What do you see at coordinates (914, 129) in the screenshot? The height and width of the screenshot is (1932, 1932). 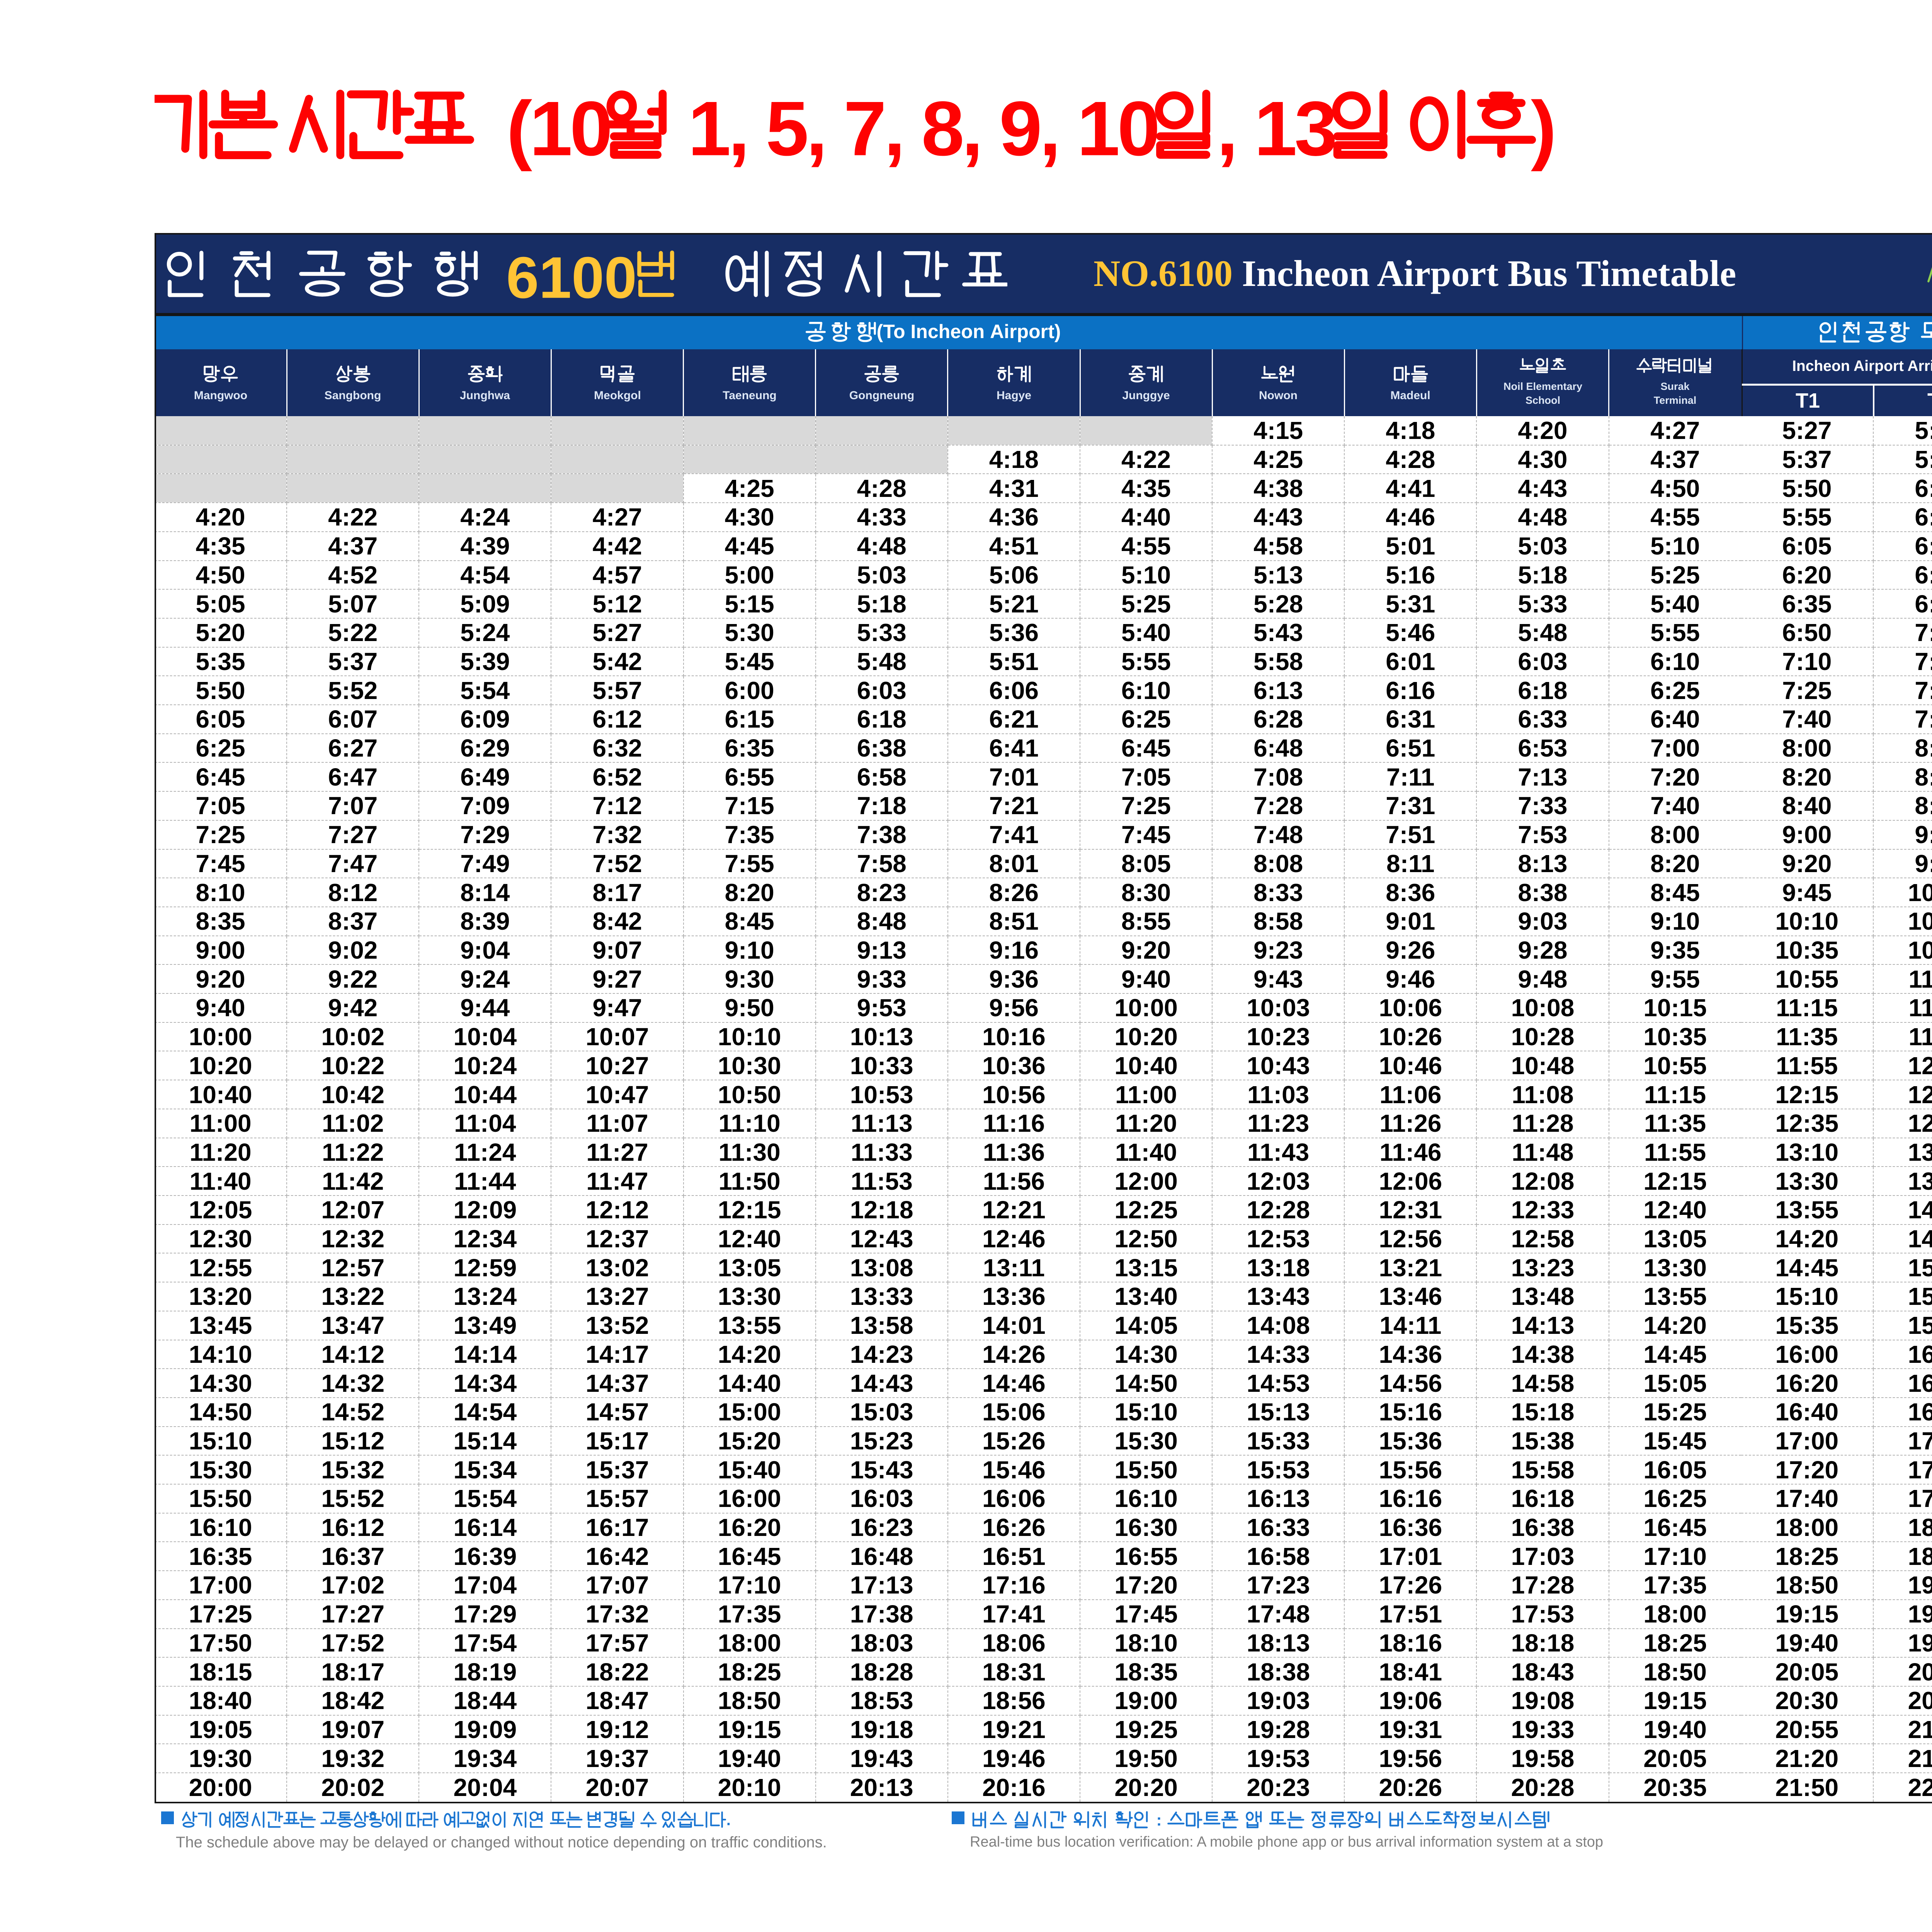 I see `svg-text: 1, 5, 7, 8, 9, 10` at bounding box center [914, 129].